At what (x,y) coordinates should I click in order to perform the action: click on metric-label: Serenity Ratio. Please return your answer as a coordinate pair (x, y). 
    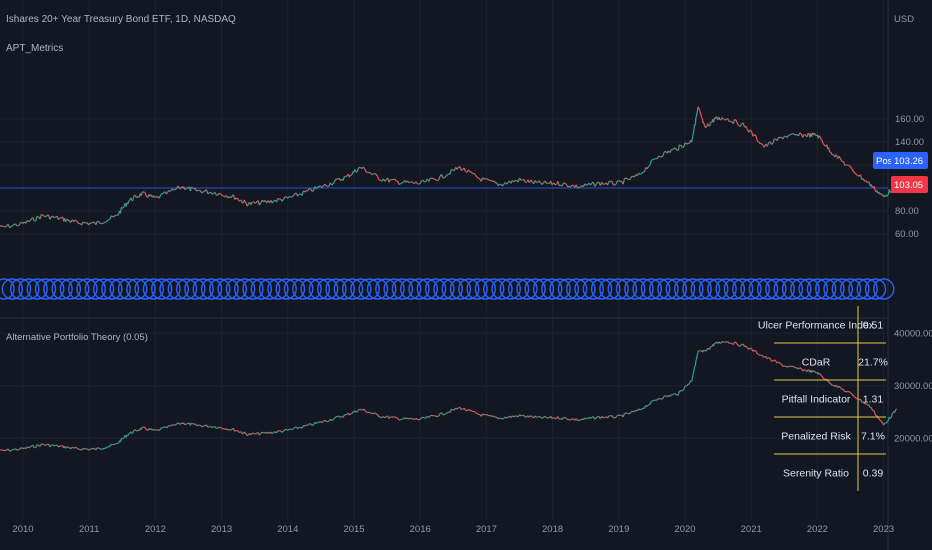
    Looking at the image, I should click on (816, 474).